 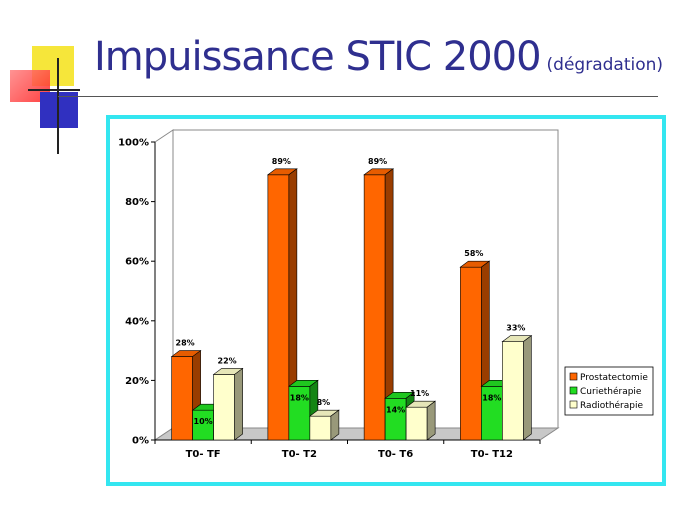 What do you see at coordinates (137, 381) in the screenshot?
I see `y-tick-label: 20%` at bounding box center [137, 381].